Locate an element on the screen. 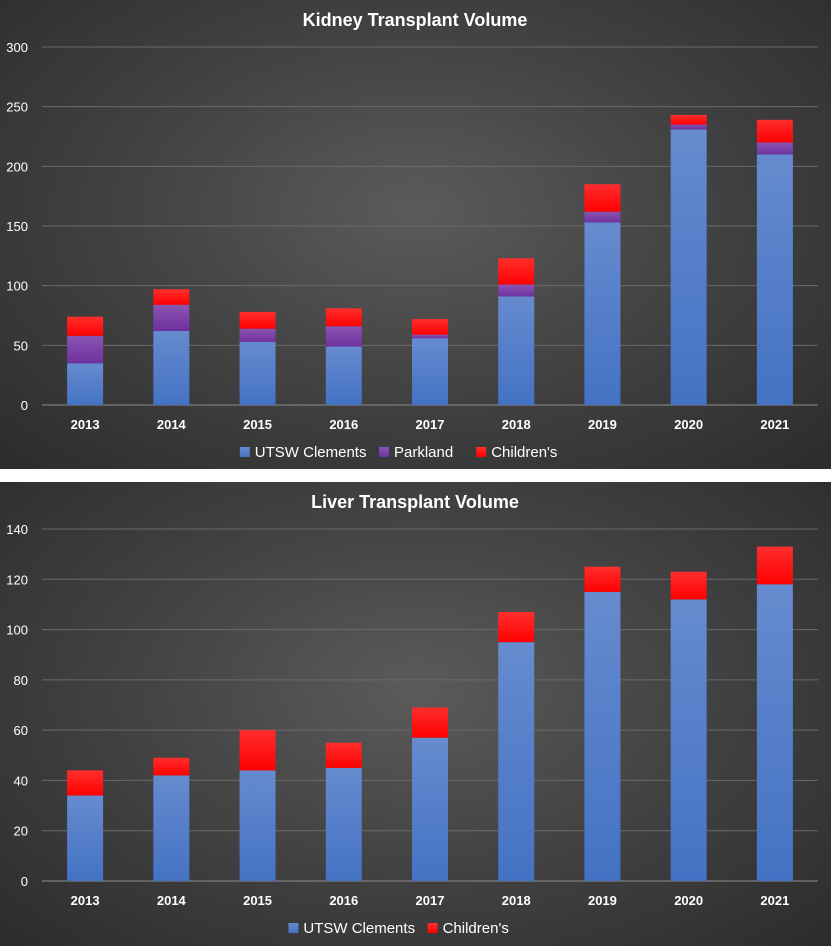  y-tick-label: 300 is located at coordinates (17, 47).